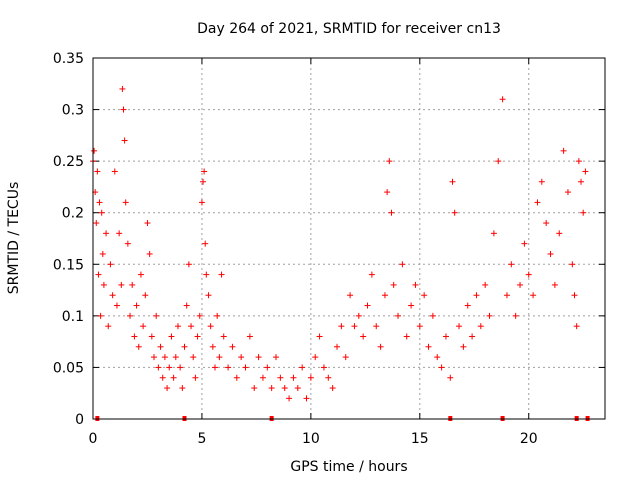 Image resolution: width=640 pixels, height=485 pixels. I want to click on x-tick-label: 5, so click(201, 439).